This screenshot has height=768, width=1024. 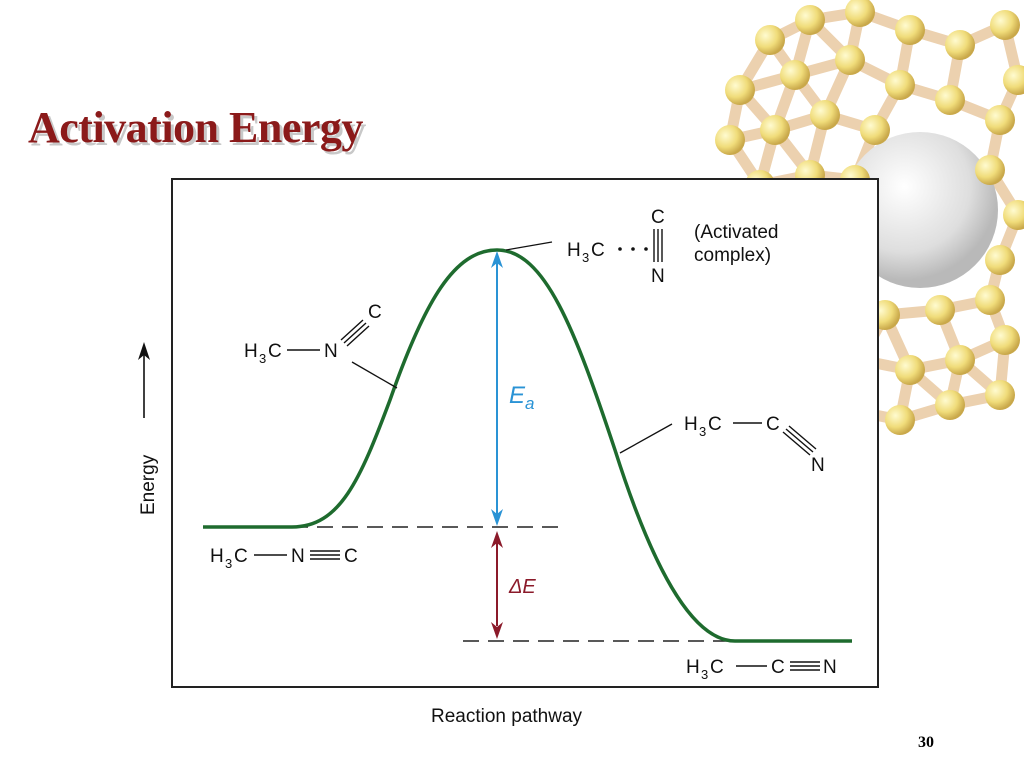 I want to click on fullerene-core, so click(x=920, y=210).